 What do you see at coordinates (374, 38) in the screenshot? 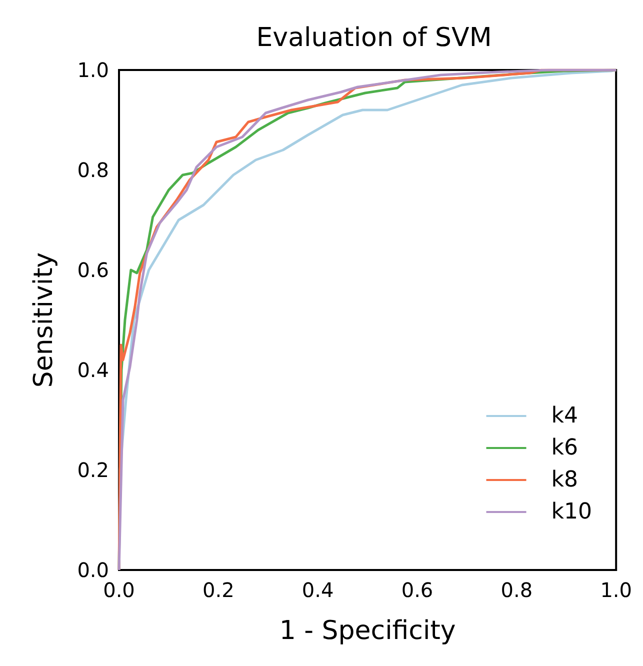
I see `chart-title: Evaluation of SVM` at bounding box center [374, 38].